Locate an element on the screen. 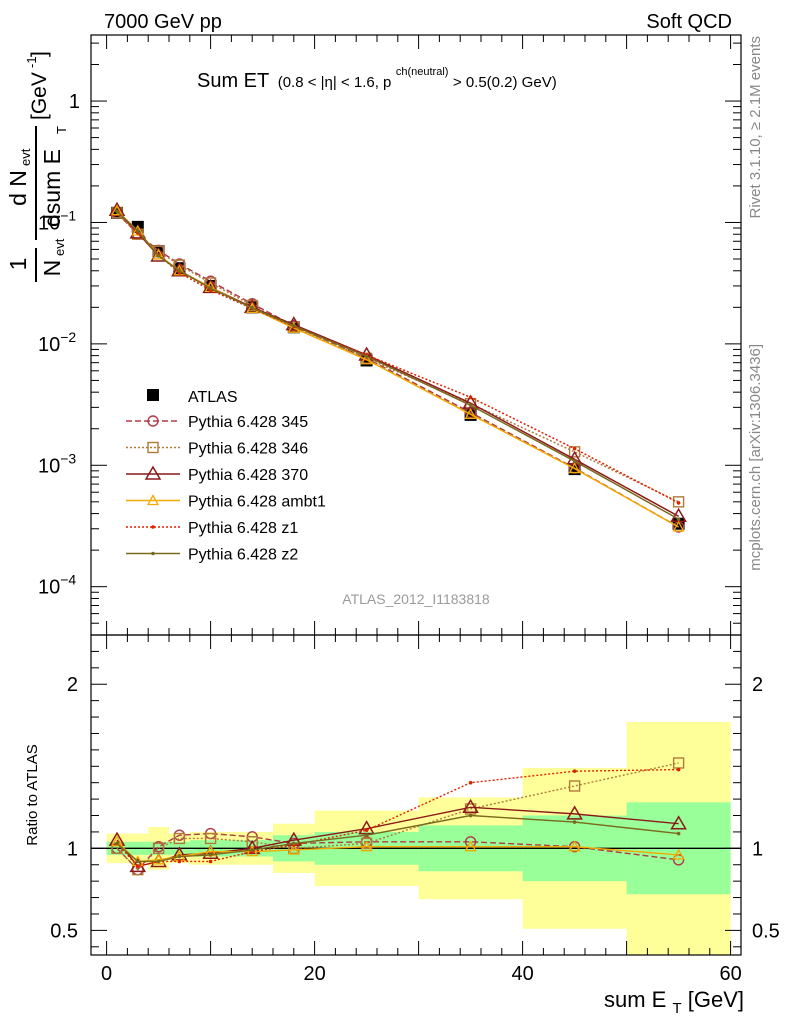 The image size is (786, 1024). mcplots-label: mcplots.cern.ch [arXiv:1306.3436] is located at coordinates (755, 457).